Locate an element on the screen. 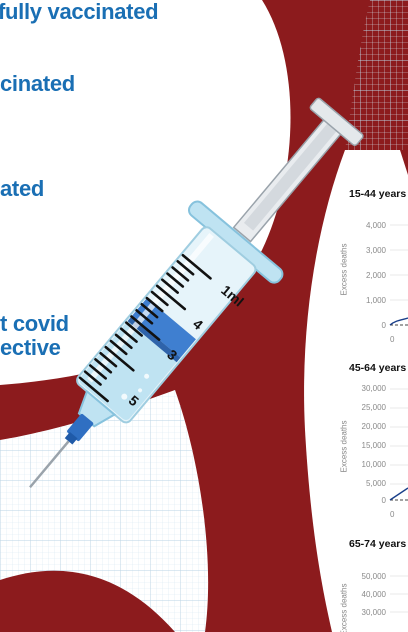 The height and width of the screenshot is (632, 408). chart-3-ytick: 50,000 is located at coordinates (373, 576).